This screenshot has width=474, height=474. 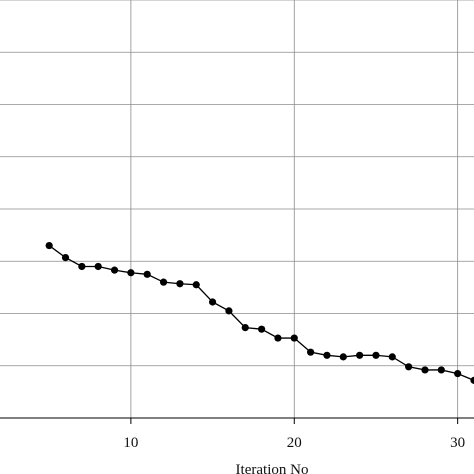 I want to click on axes, so click(x=237, y=420).